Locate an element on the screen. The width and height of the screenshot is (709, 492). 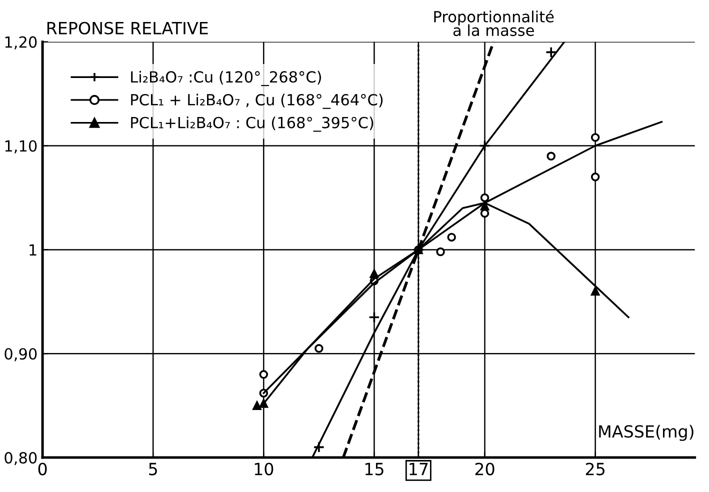
y-tick-label: 1,10 is located at coordinates (21, 147).